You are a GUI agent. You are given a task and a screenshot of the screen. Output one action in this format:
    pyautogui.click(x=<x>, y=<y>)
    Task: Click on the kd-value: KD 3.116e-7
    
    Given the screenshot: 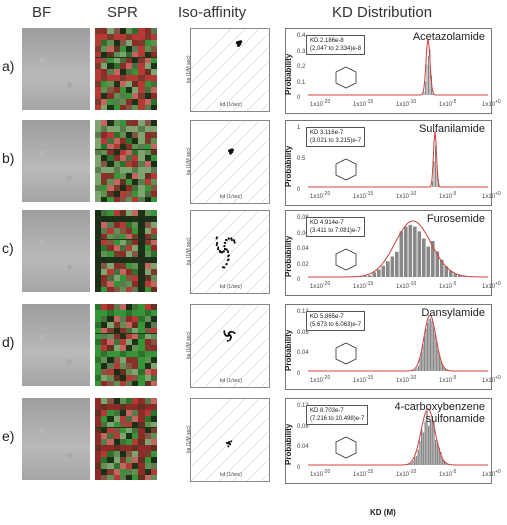 What is the action you would take?
    pyautogui.click(x=327, y=133)
    